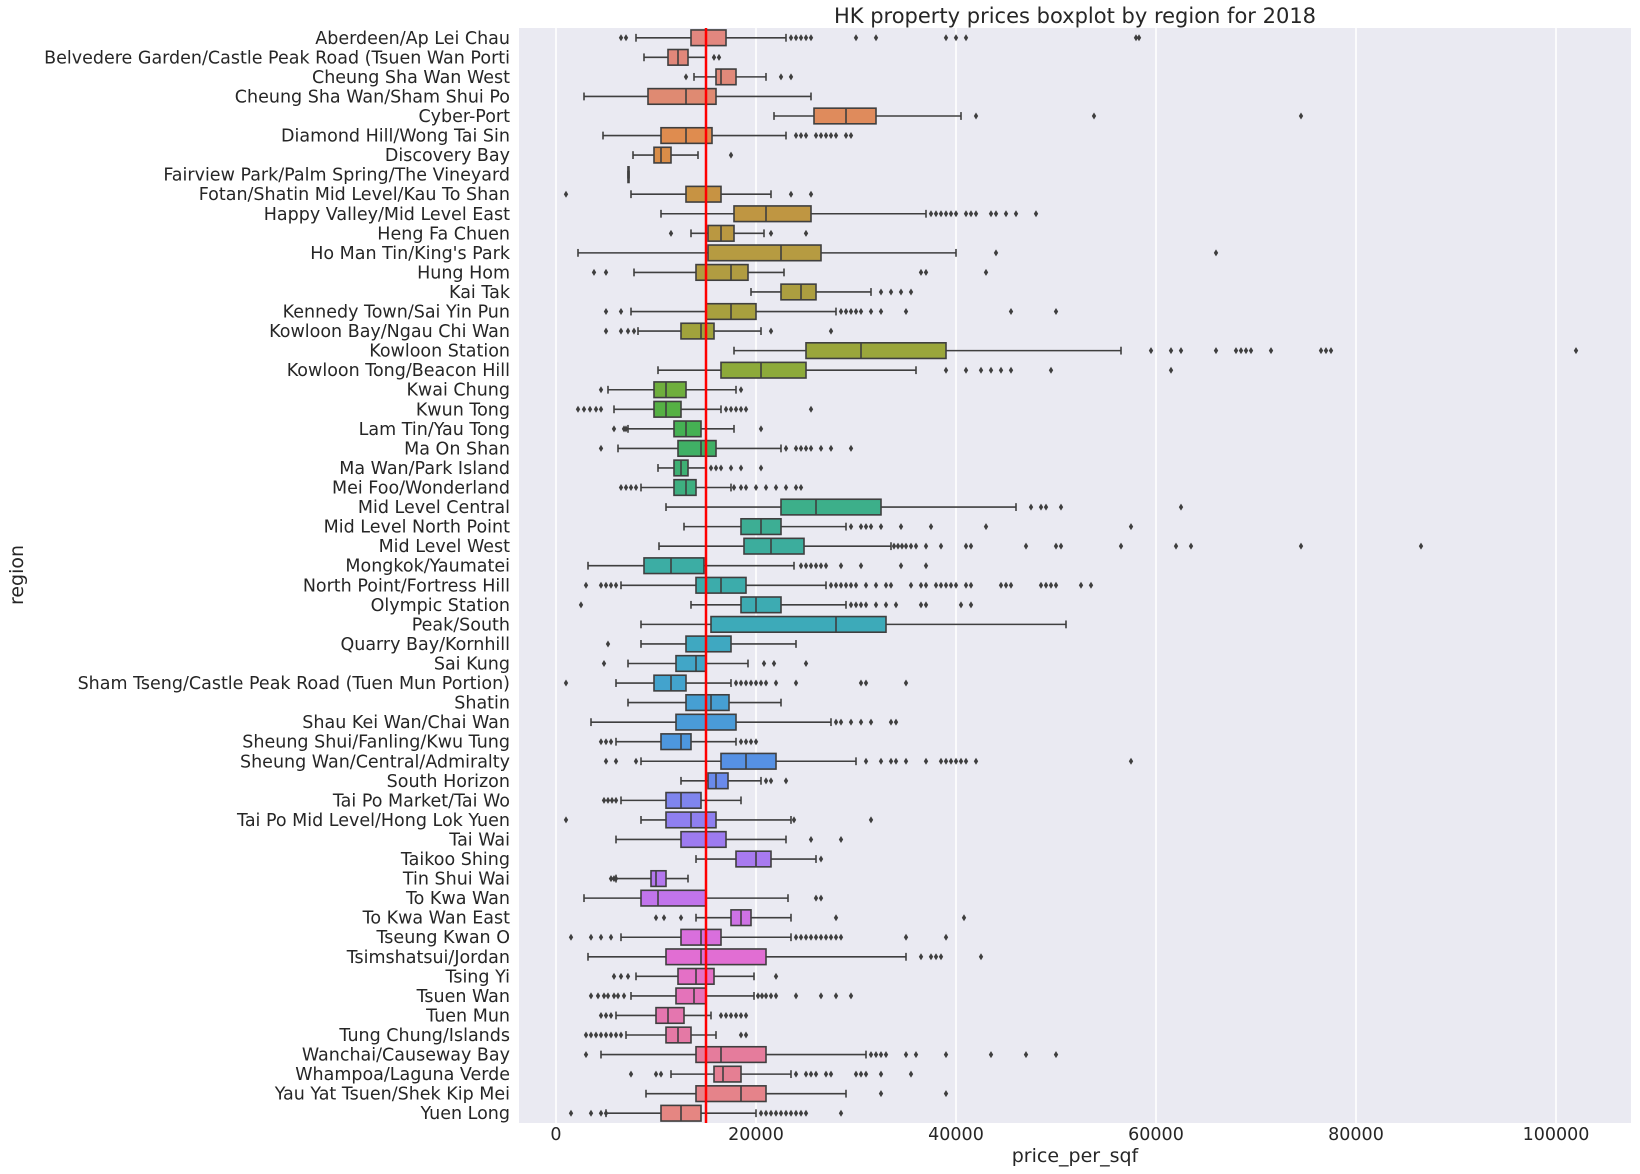 Image resolution: width=1640 pixels, height=1174 pixels. I want to click on category-label: South Horizon, so click(448, 782).